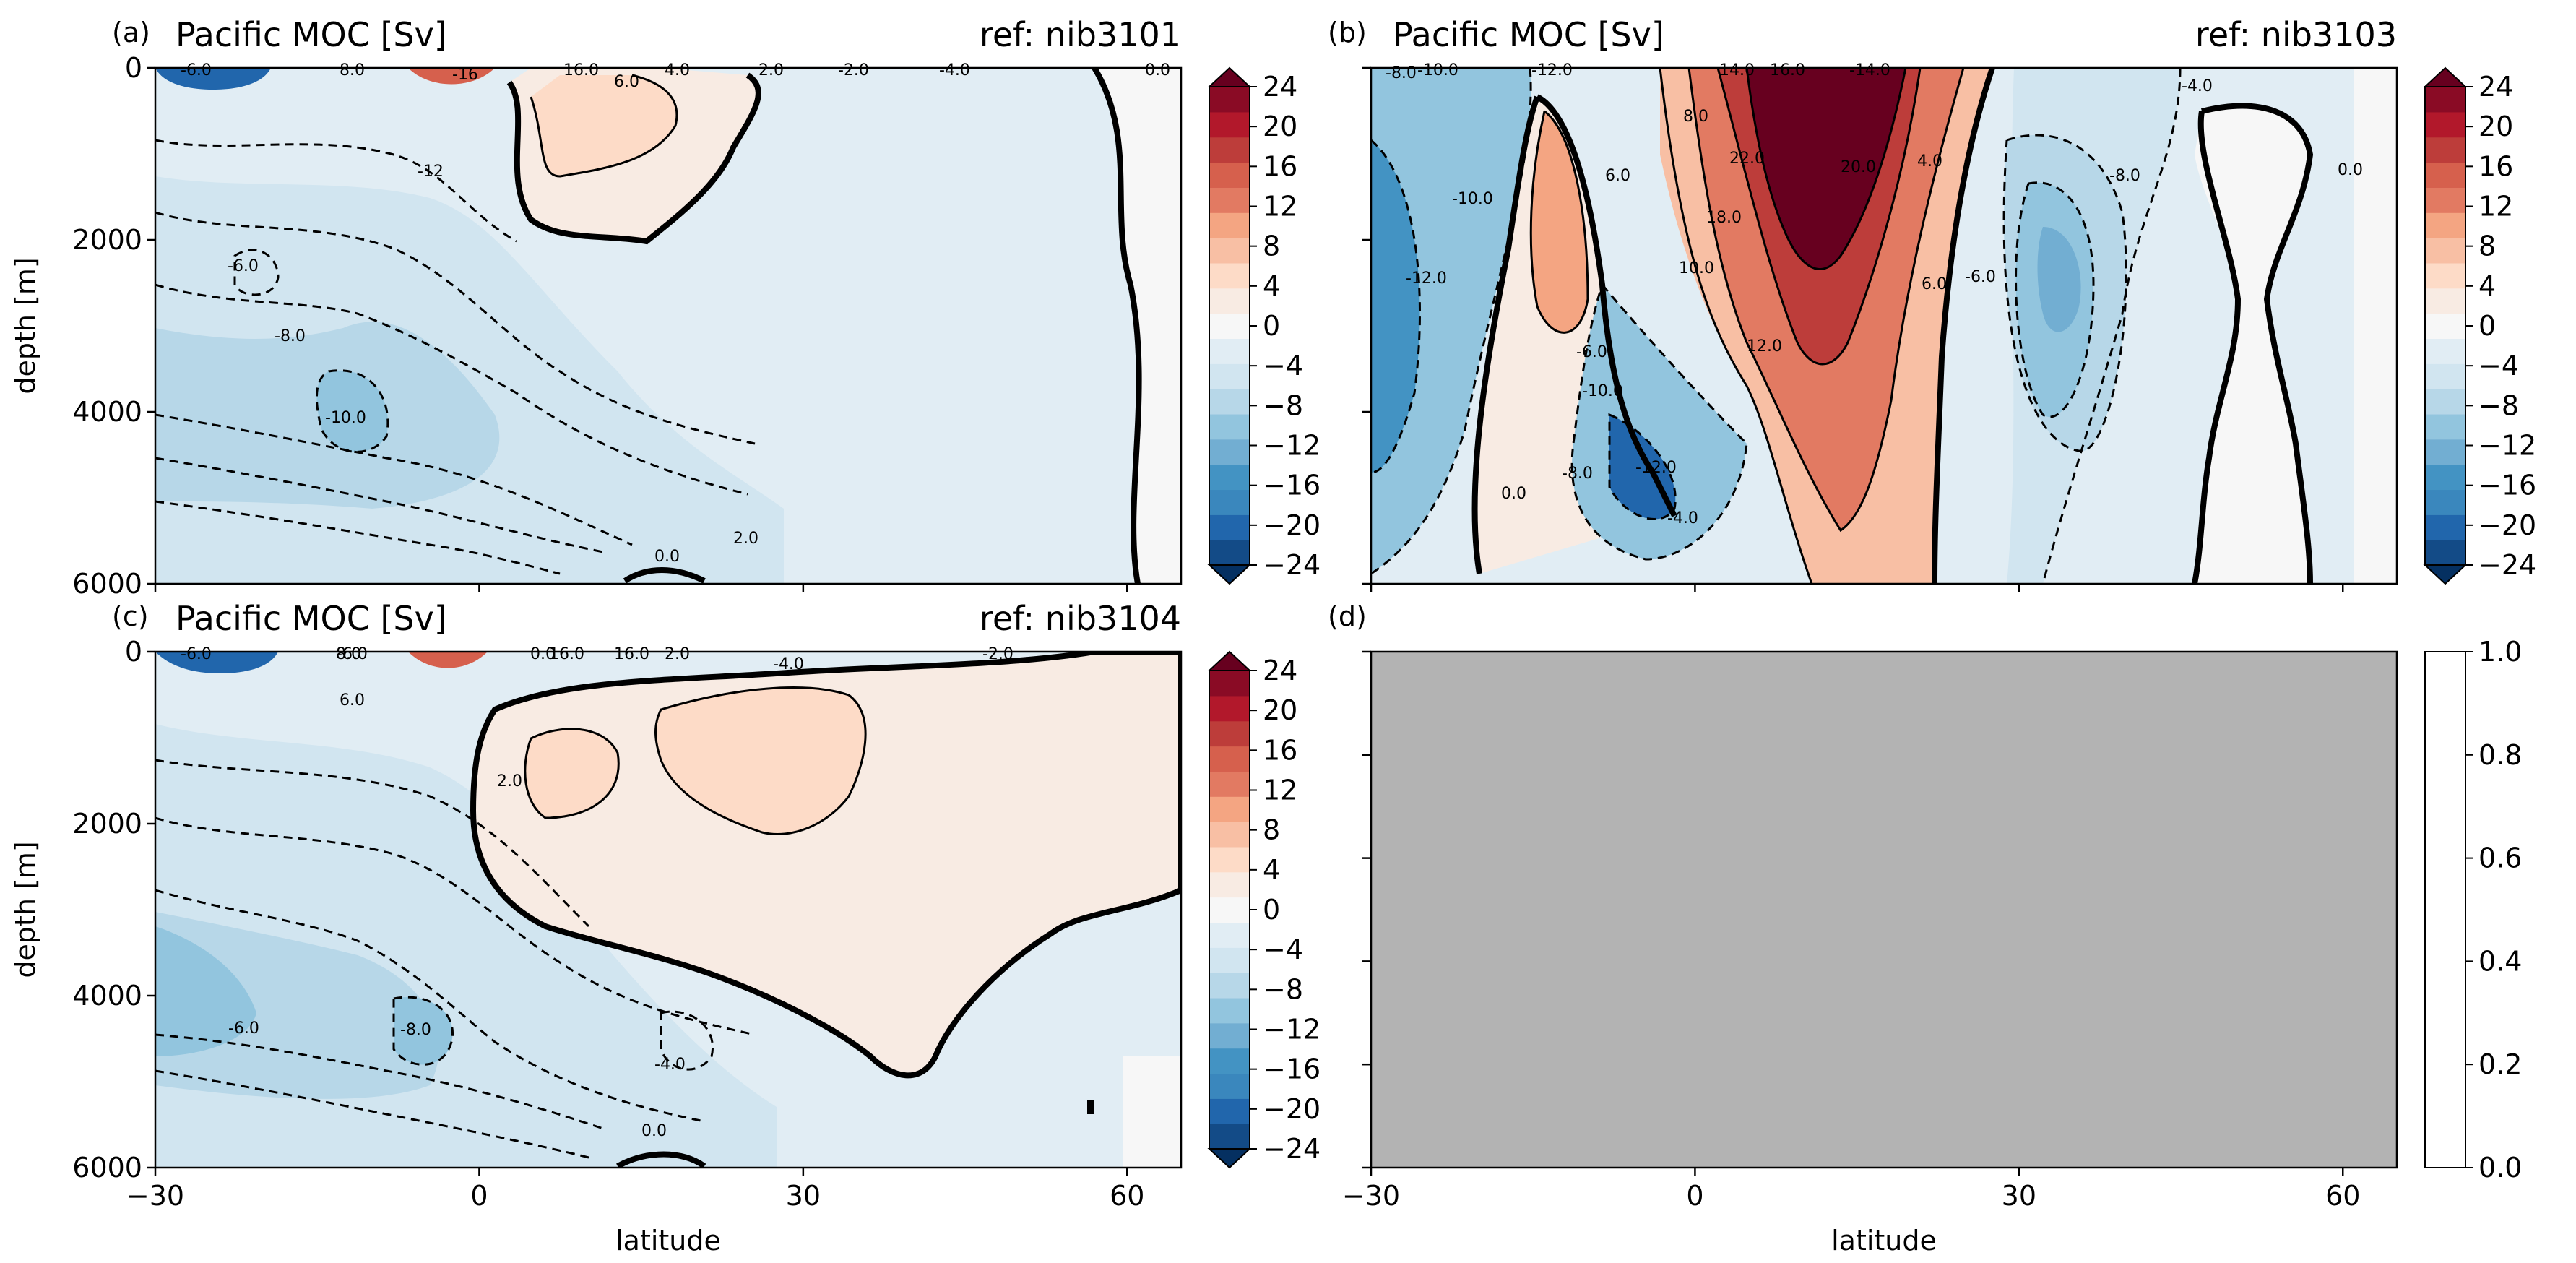  I want to click on colorbar-a-tick-label-2: 16, so click(1280, 166).